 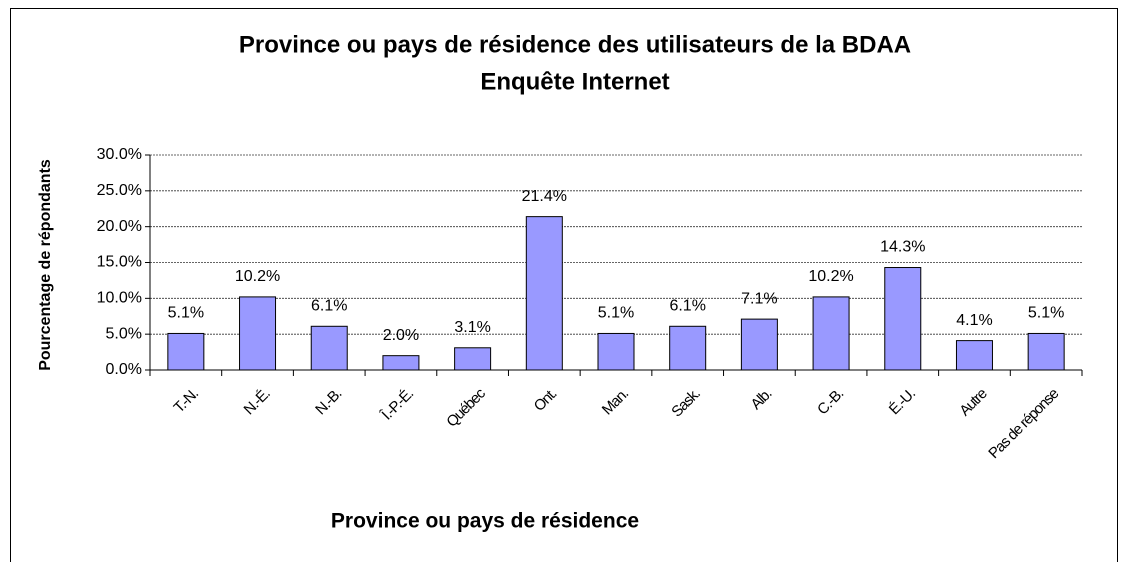 What do you see at coordinates (902, 402) in the screenshot?
I see `x-tick-label: É.-U.` at bounding box center [902, 402].